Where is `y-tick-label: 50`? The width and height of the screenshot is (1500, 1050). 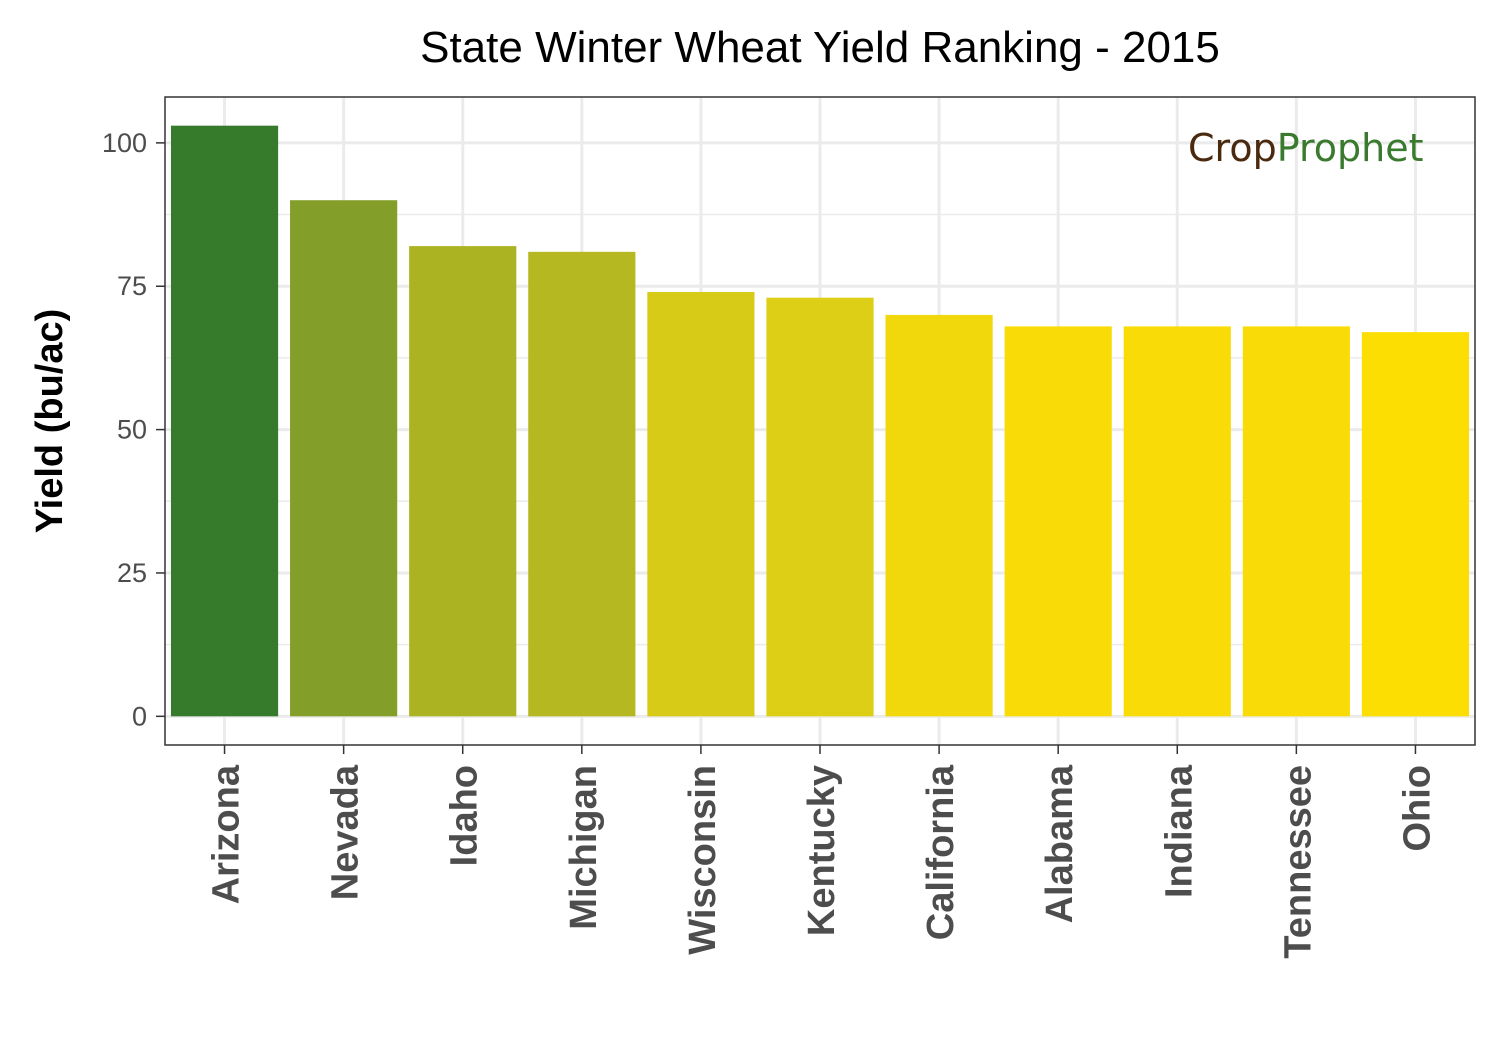
y-tick-label: 50 is located at coordinates (132, 430).